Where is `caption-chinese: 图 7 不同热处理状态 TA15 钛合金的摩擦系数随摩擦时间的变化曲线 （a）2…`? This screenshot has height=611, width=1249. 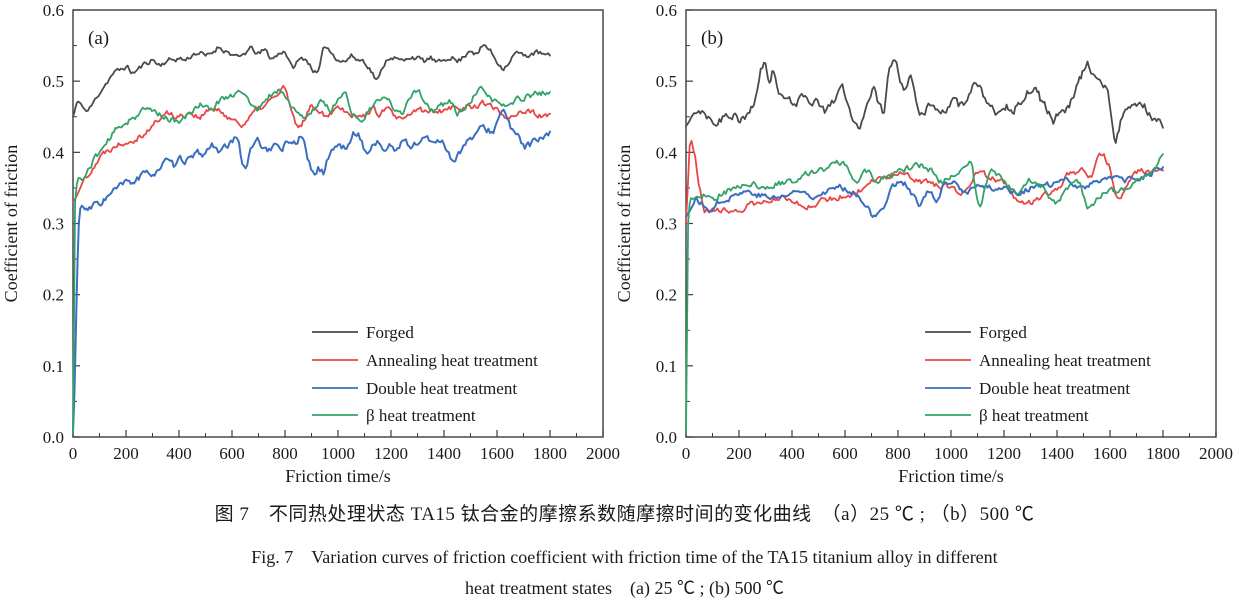 caption-chinese: 图 7 不同热处理状态 TA15 钛合金的摩擦系数随摩擦时间的变化曲线 （a）2… is located at coordinates (624, 514).